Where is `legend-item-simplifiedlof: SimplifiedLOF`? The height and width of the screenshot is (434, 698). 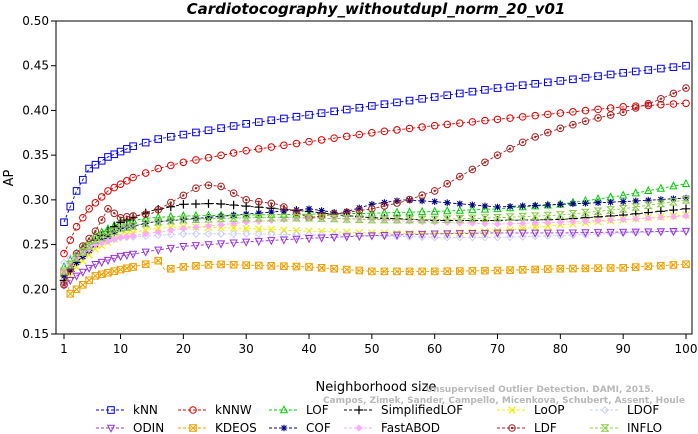
legend-item-simplifiedlof: SimplifiedLOF is located at coordinates (403, 410).